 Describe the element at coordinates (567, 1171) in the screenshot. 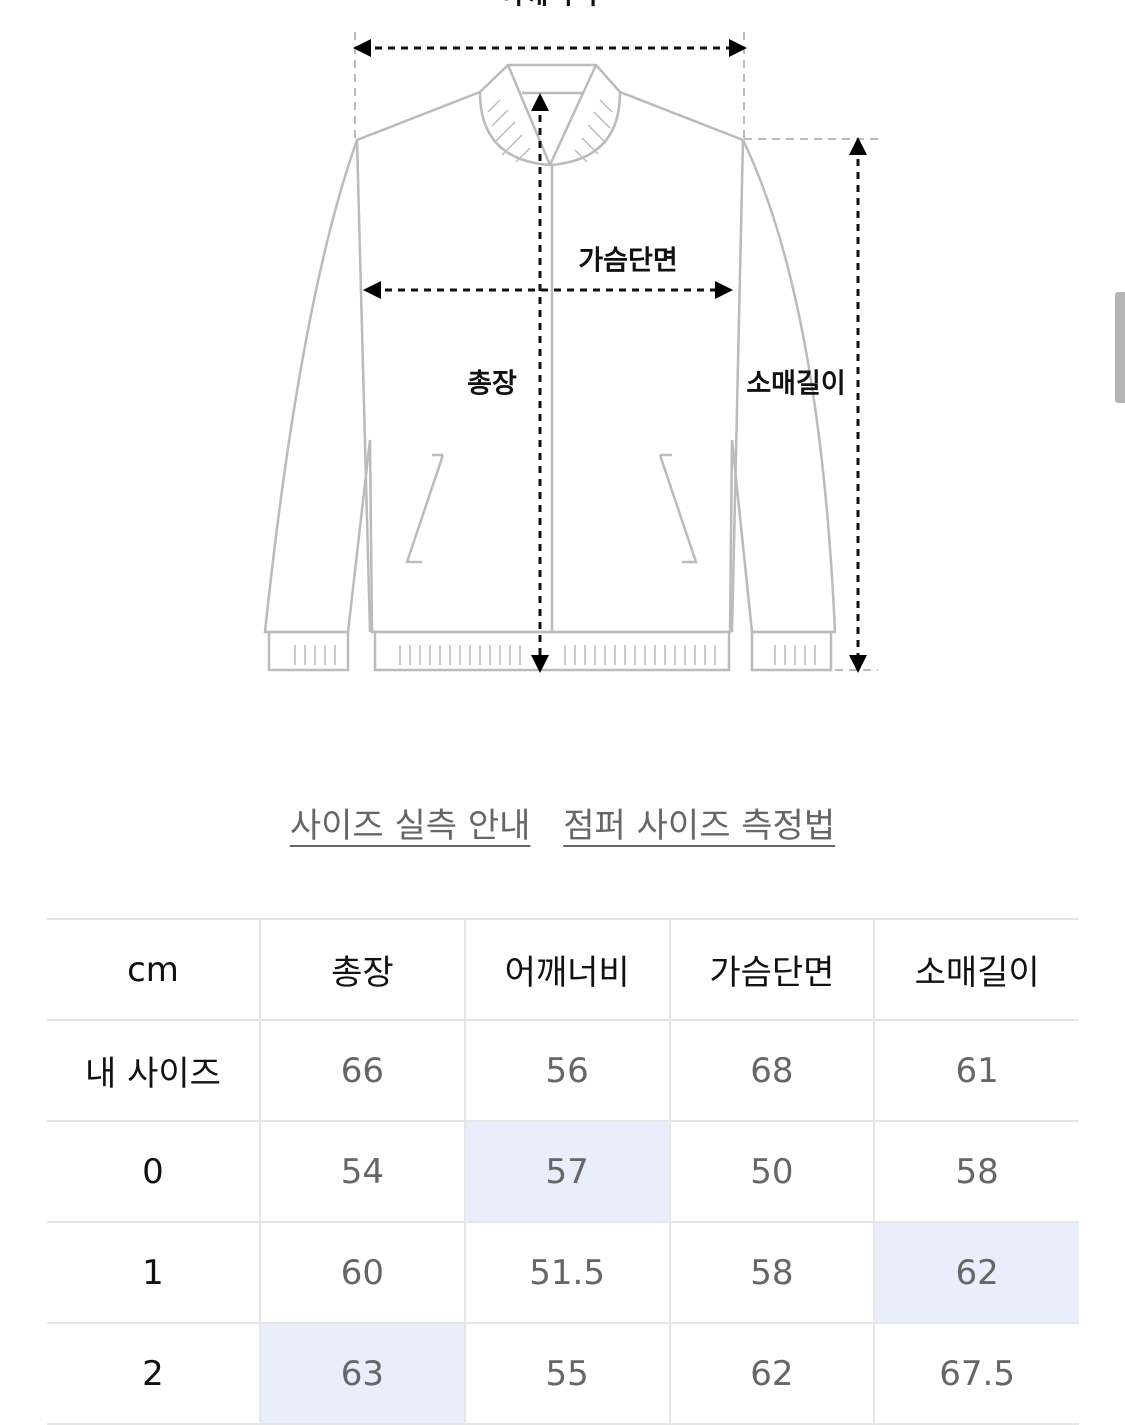

I see `table-cell-highlighted: 57` at that location.